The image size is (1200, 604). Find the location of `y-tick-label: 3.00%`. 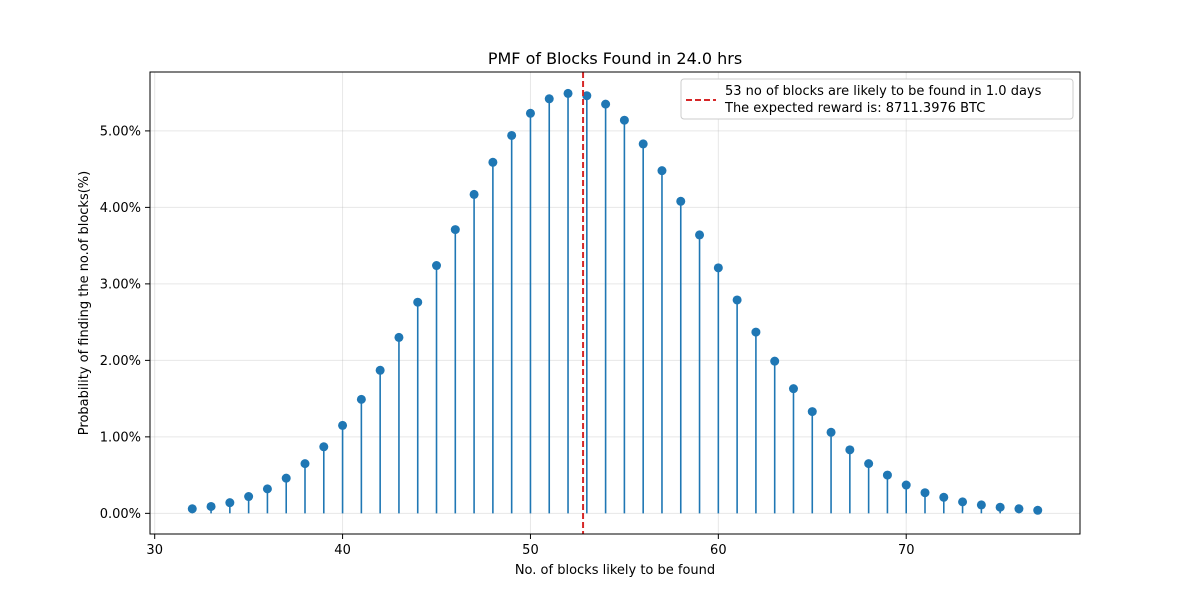

y-tick-label: 3.00% is located at coordinates (120, 284).